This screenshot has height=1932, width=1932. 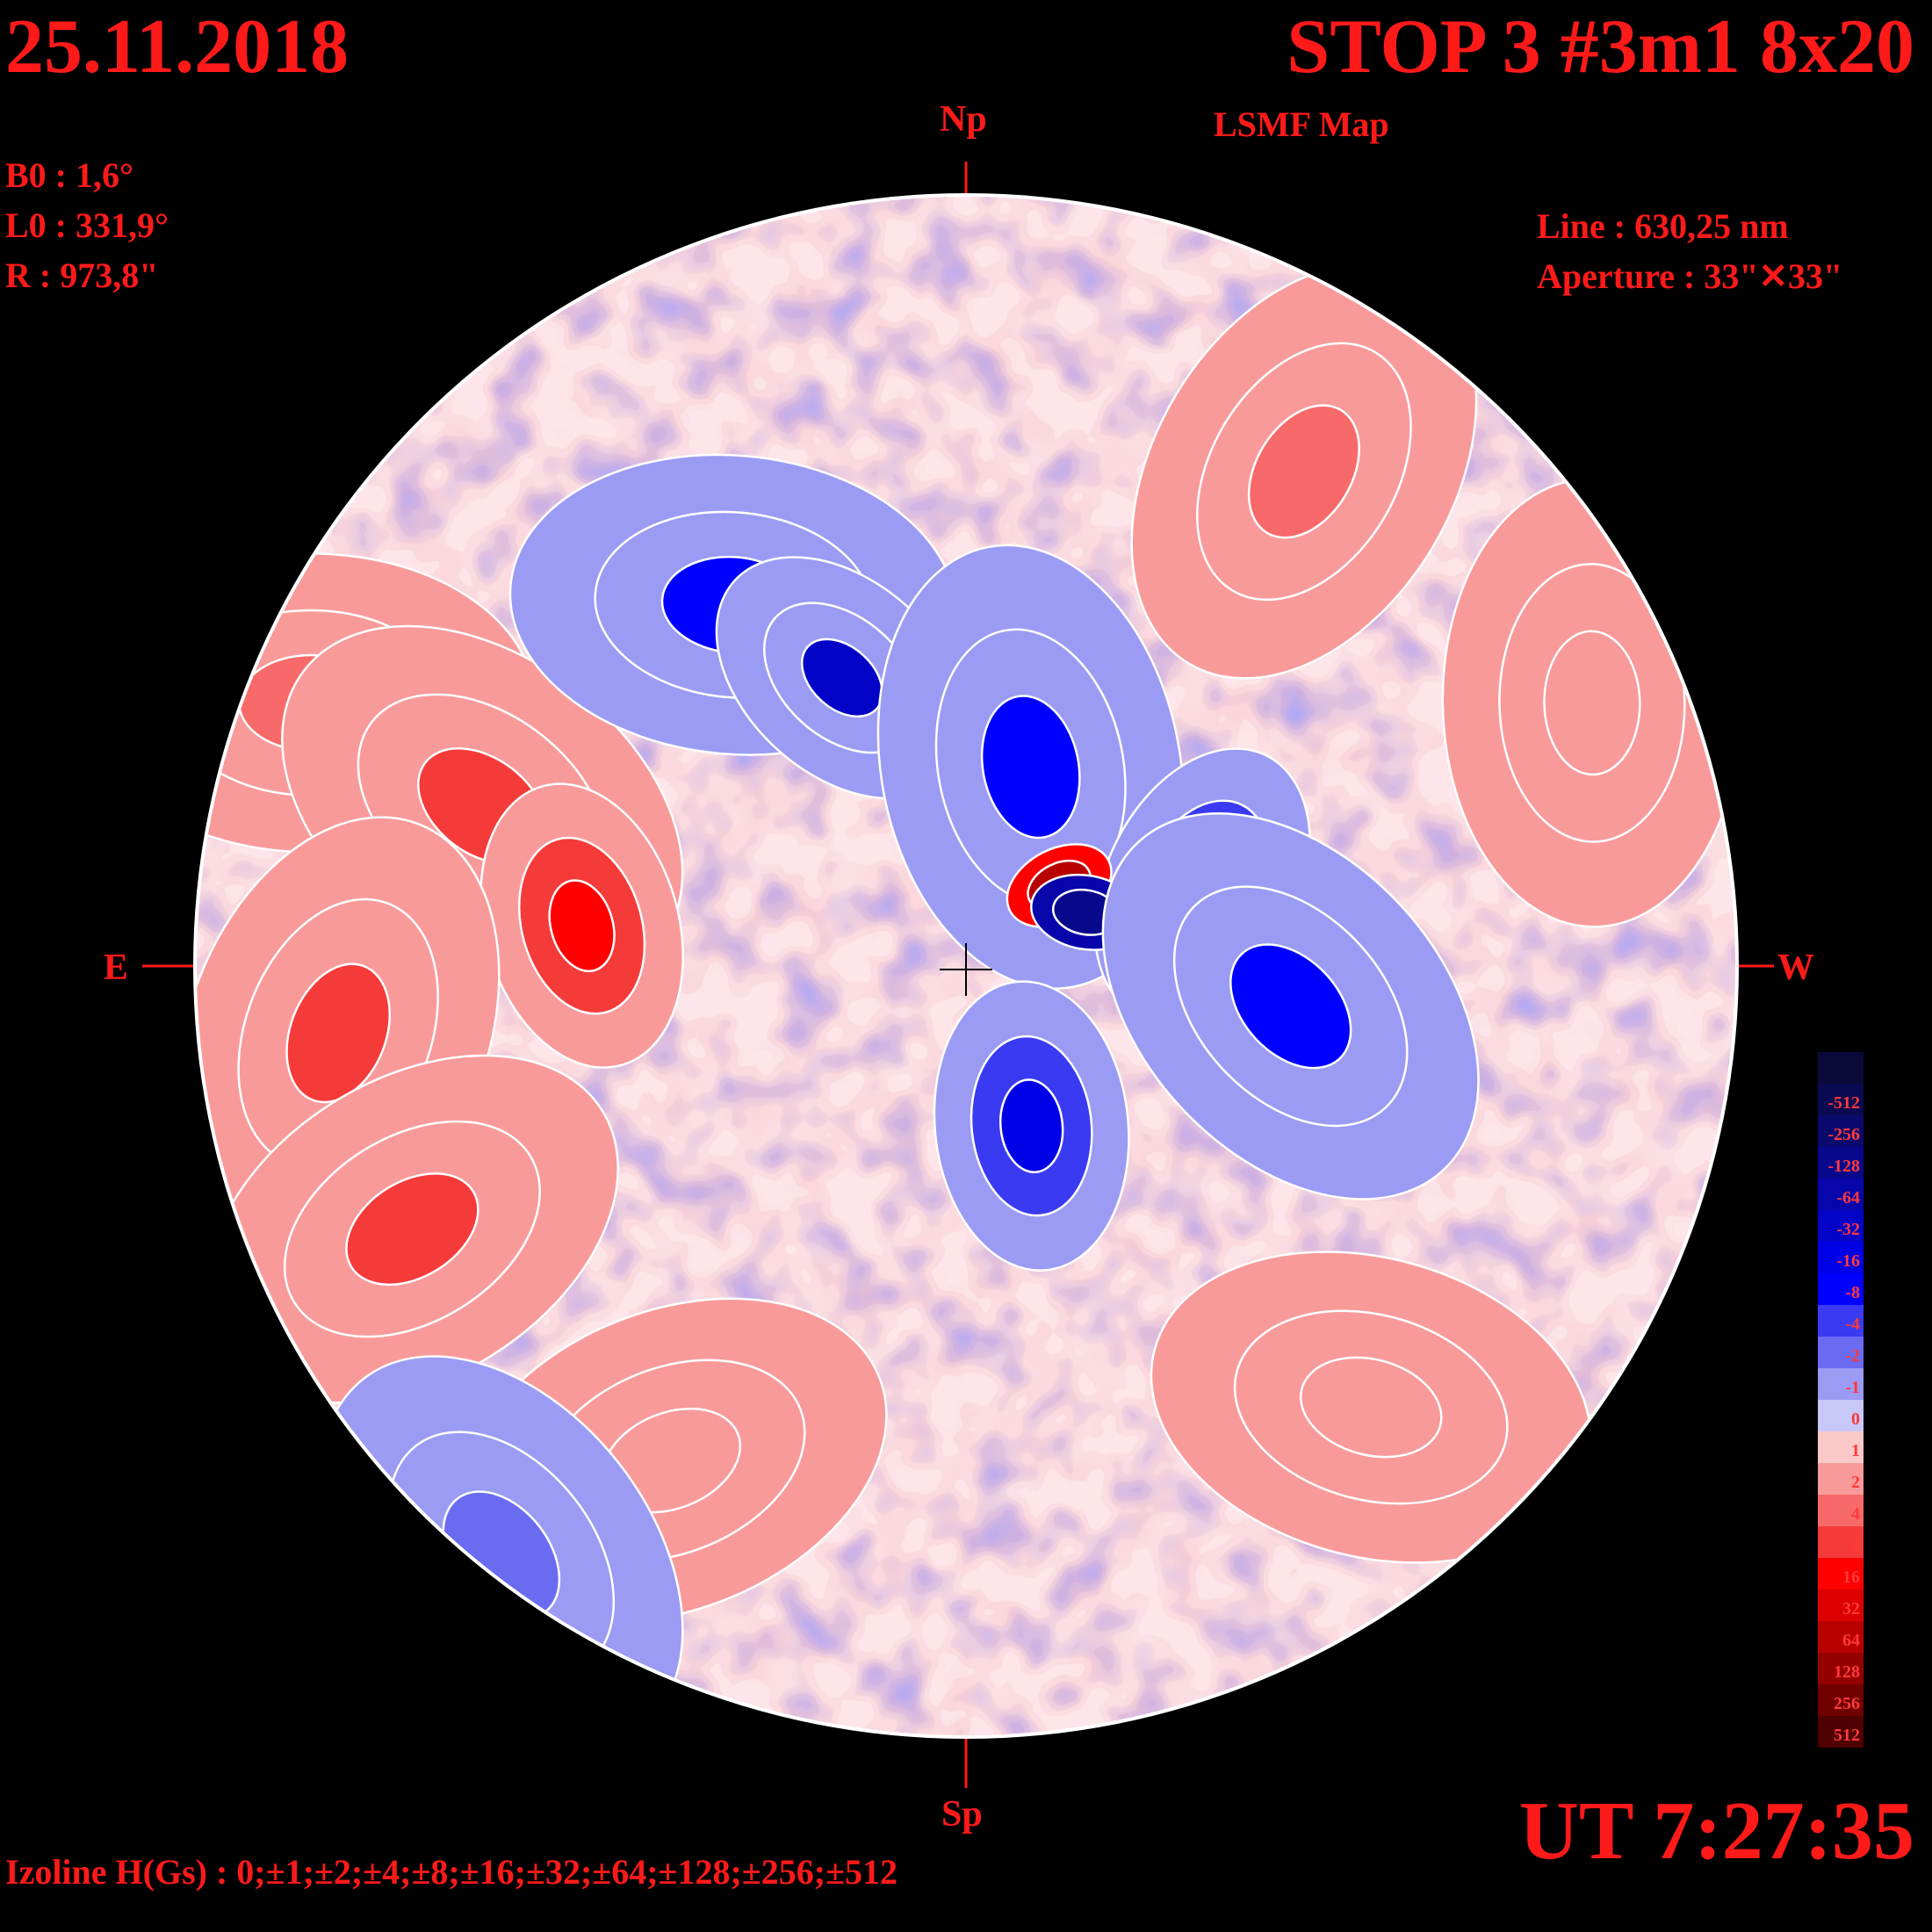 I want to click on south-pole-label: Sp, so click(x=962, y=1814).